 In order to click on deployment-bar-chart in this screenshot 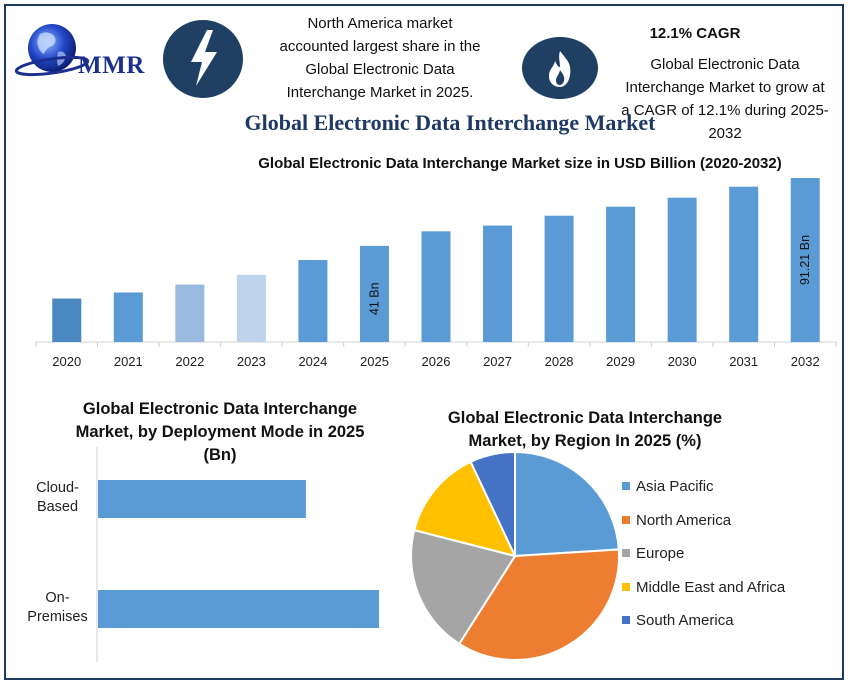, I will do `click(238, 554)`.